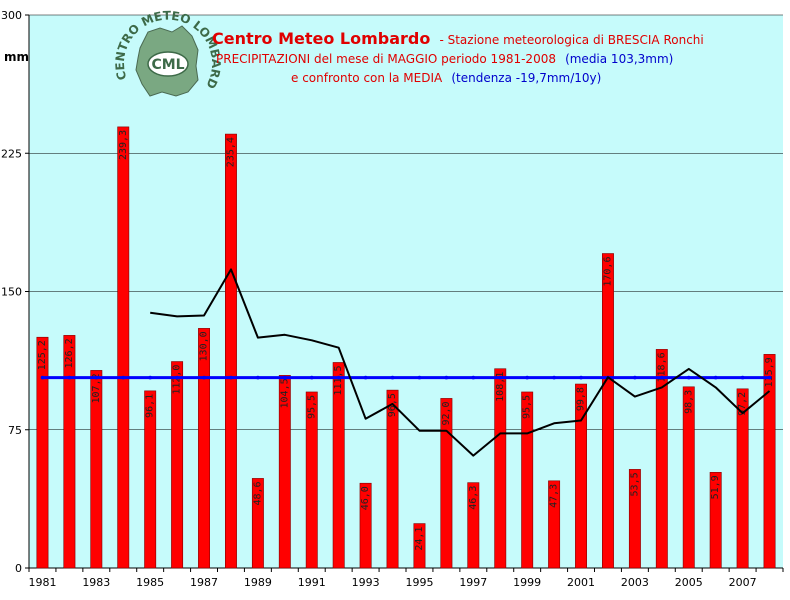 The width and height of the screenshot is (790, 600). Describe the element at coordinates (204, 582) in the screenshot. I see `x-tick-label: 1987` at that location.